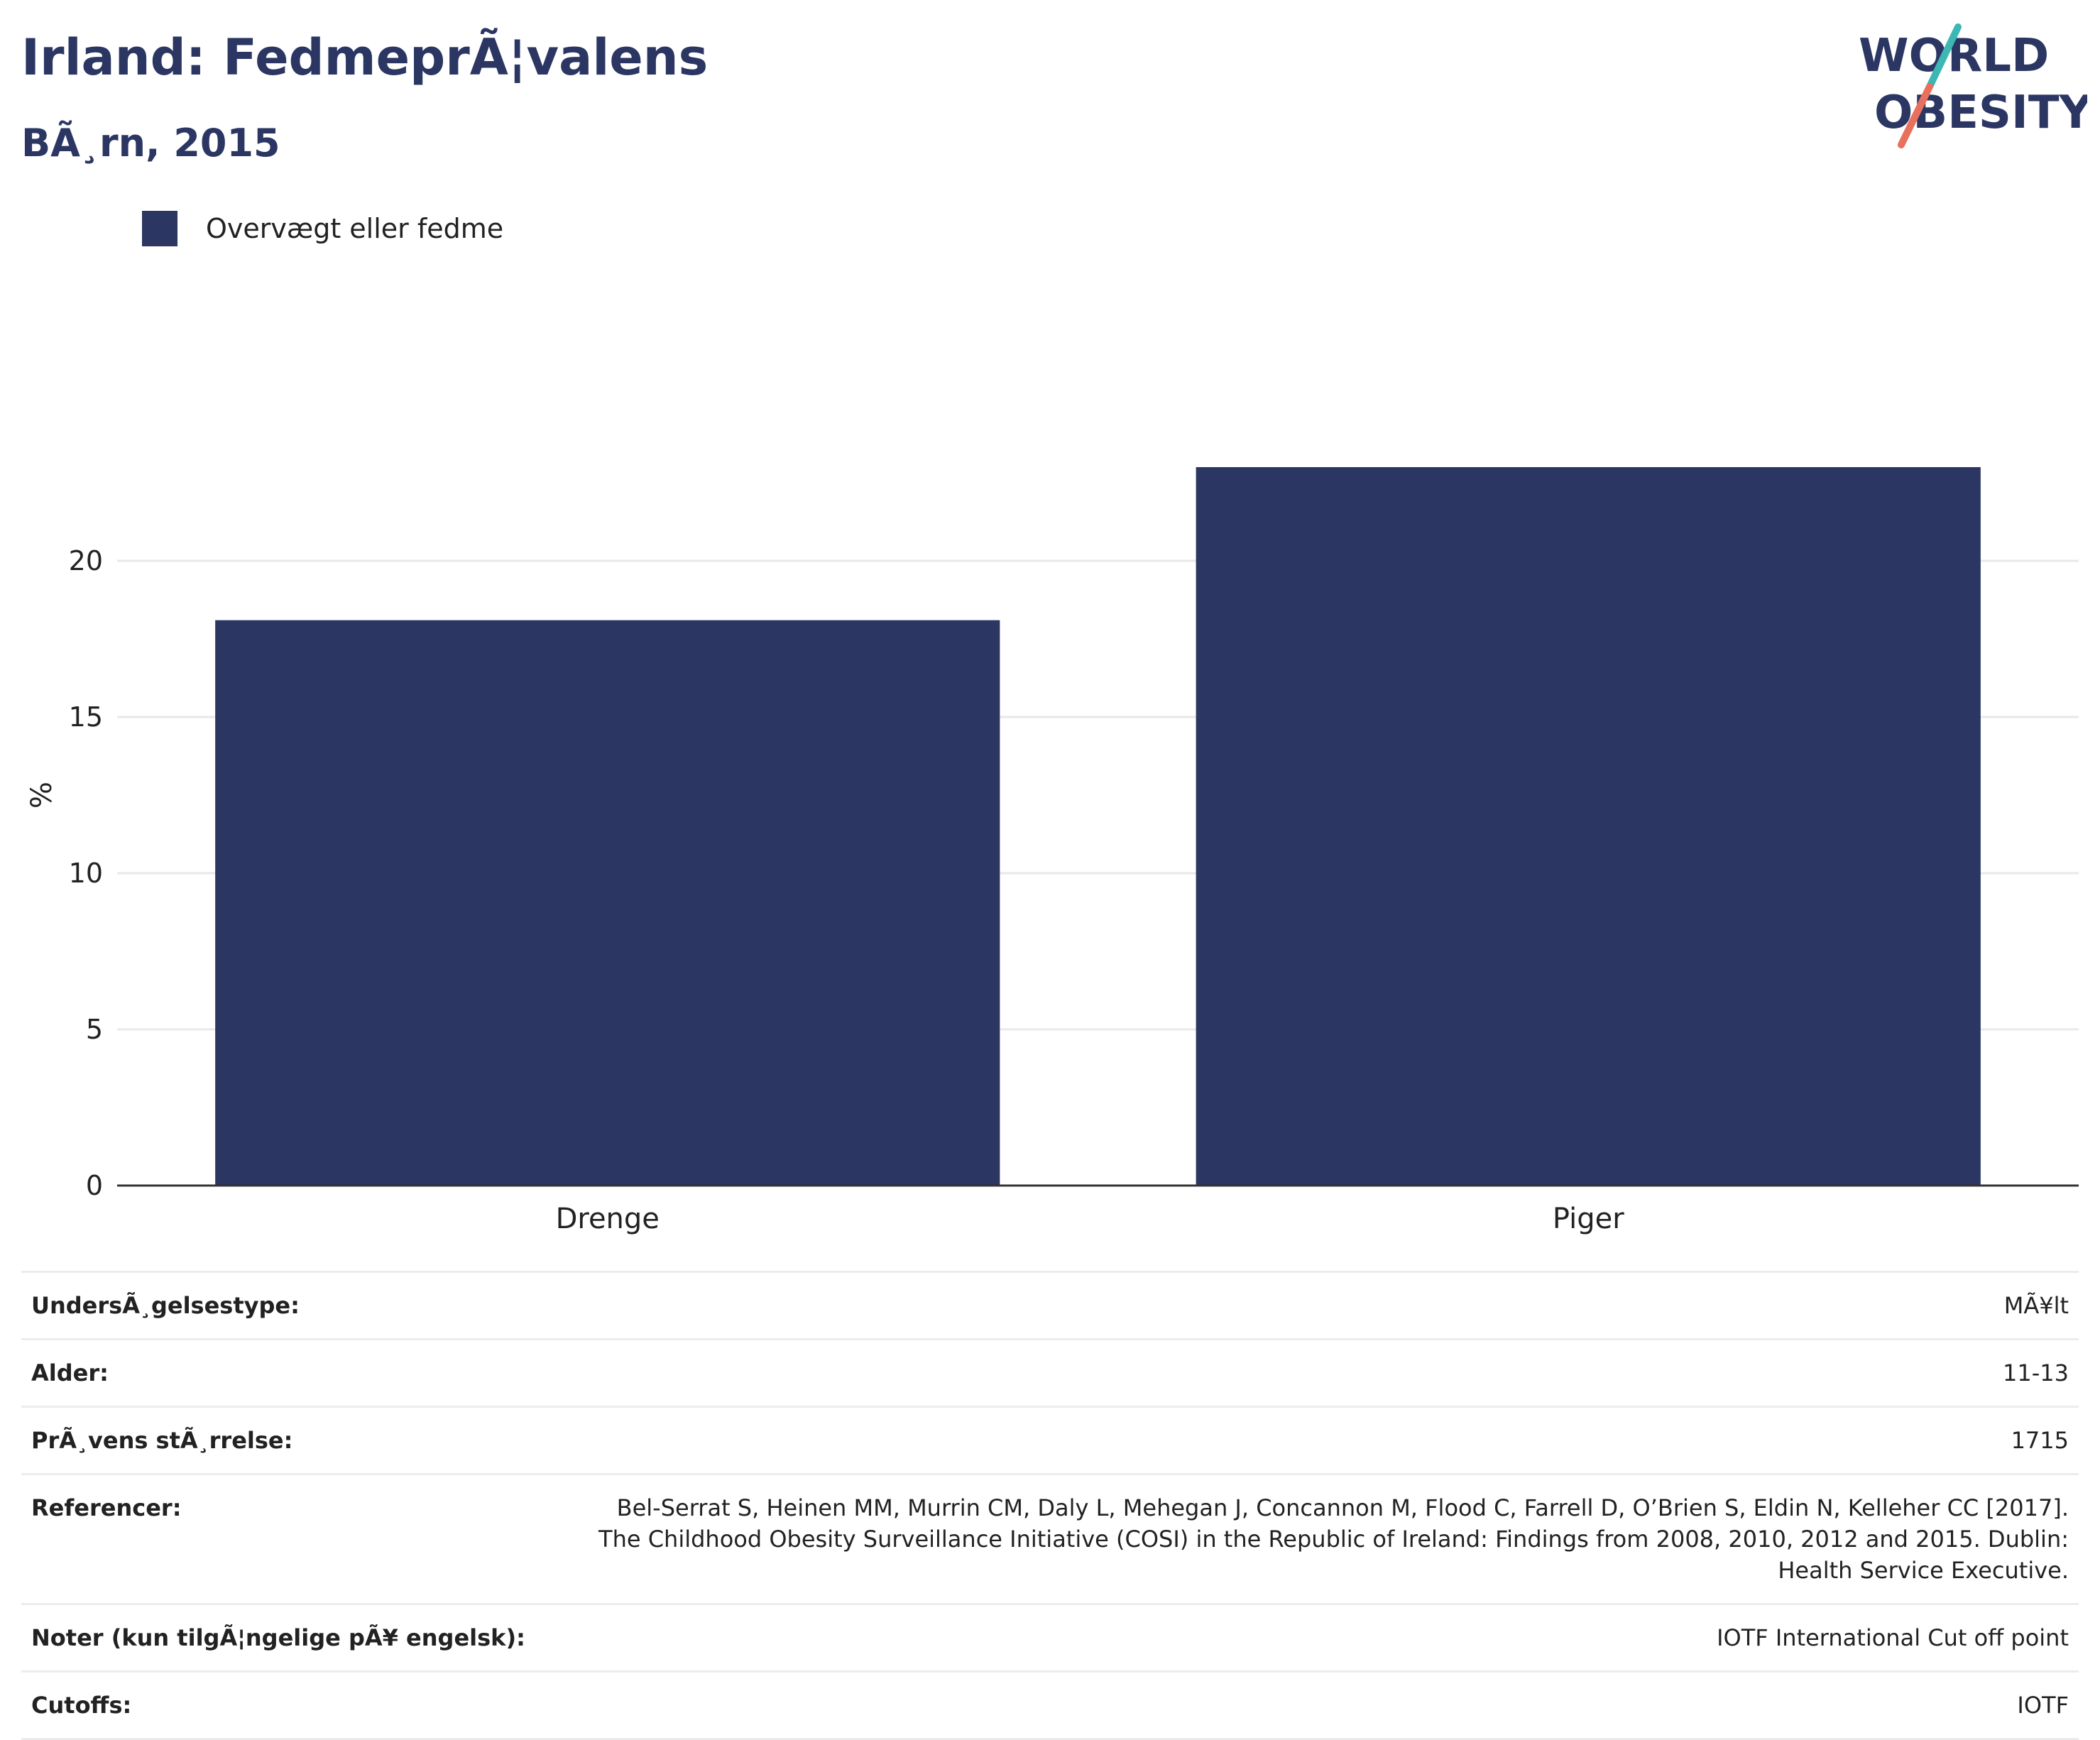  I want to click on chart-legend: Overvægt eller fedme, so click(322, 228).